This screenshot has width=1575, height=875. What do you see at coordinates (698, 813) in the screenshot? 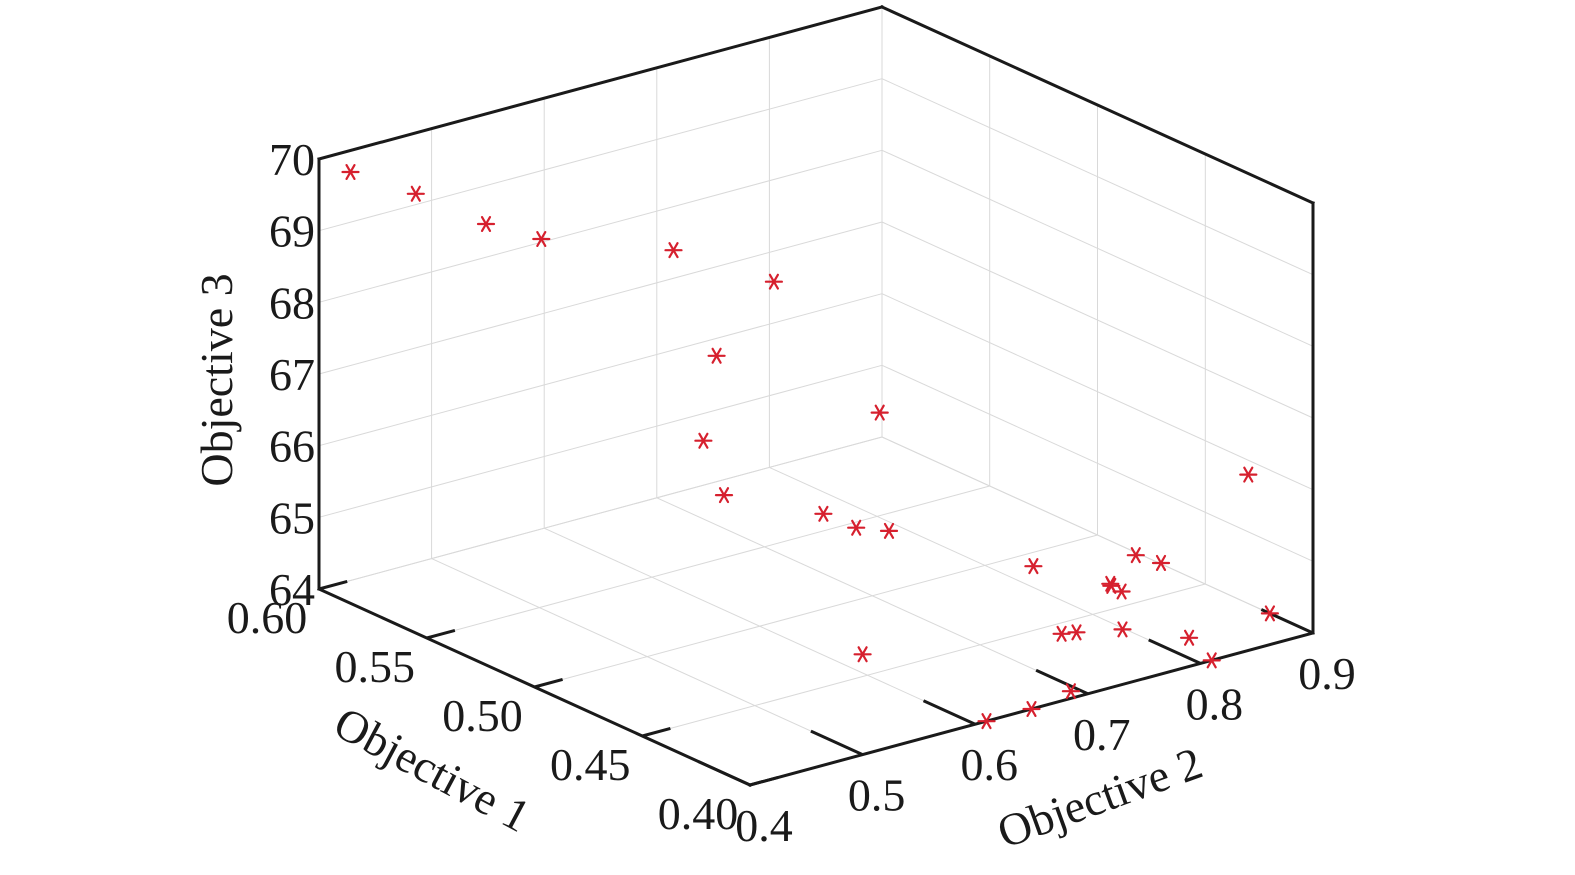
I see `x-tick-label: 0.40` at bounding box center [698, 813].